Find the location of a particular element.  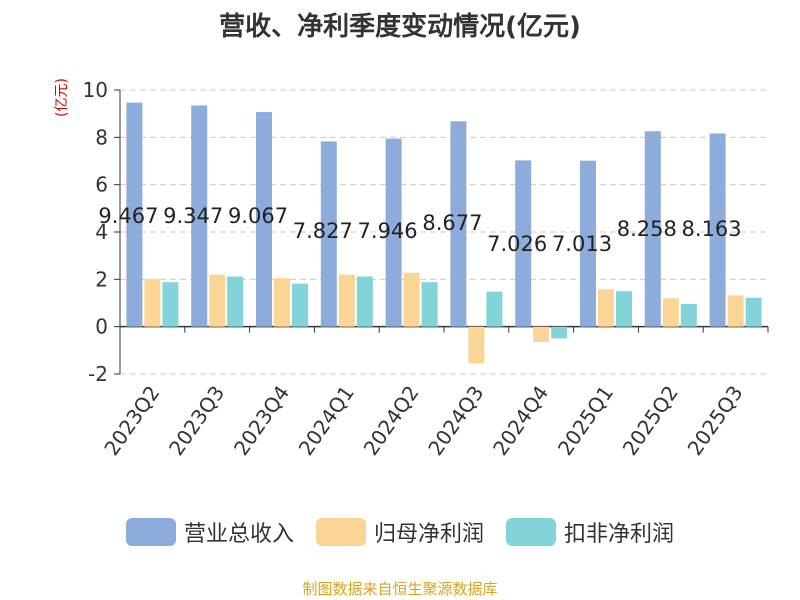

y-tick-label: 2 is located at coordinates (101, 279).